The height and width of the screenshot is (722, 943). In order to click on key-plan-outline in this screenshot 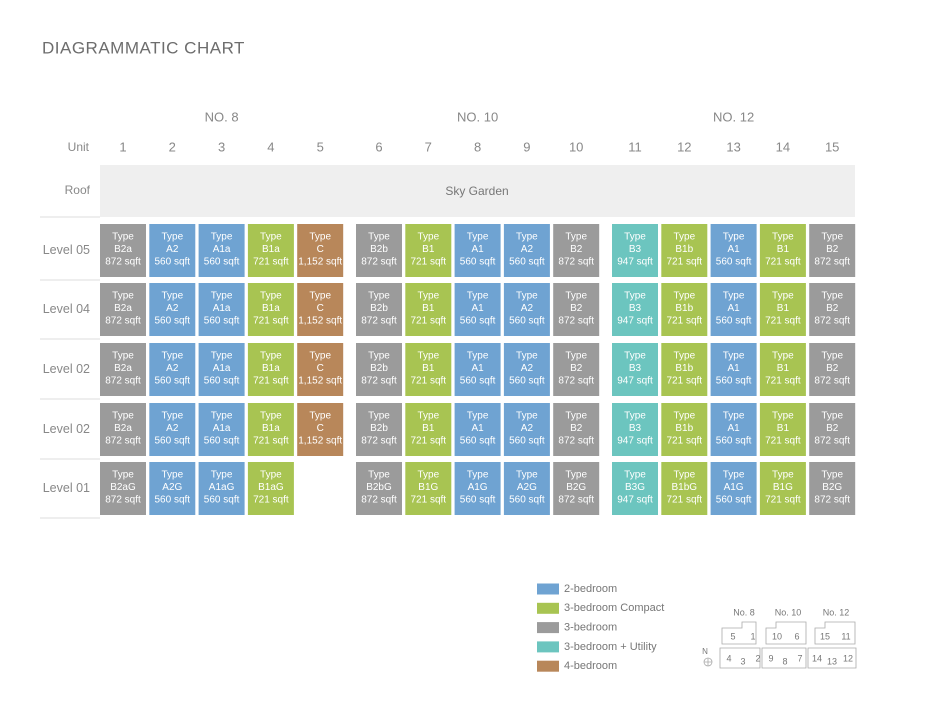, I will do `click(780, 645)`.